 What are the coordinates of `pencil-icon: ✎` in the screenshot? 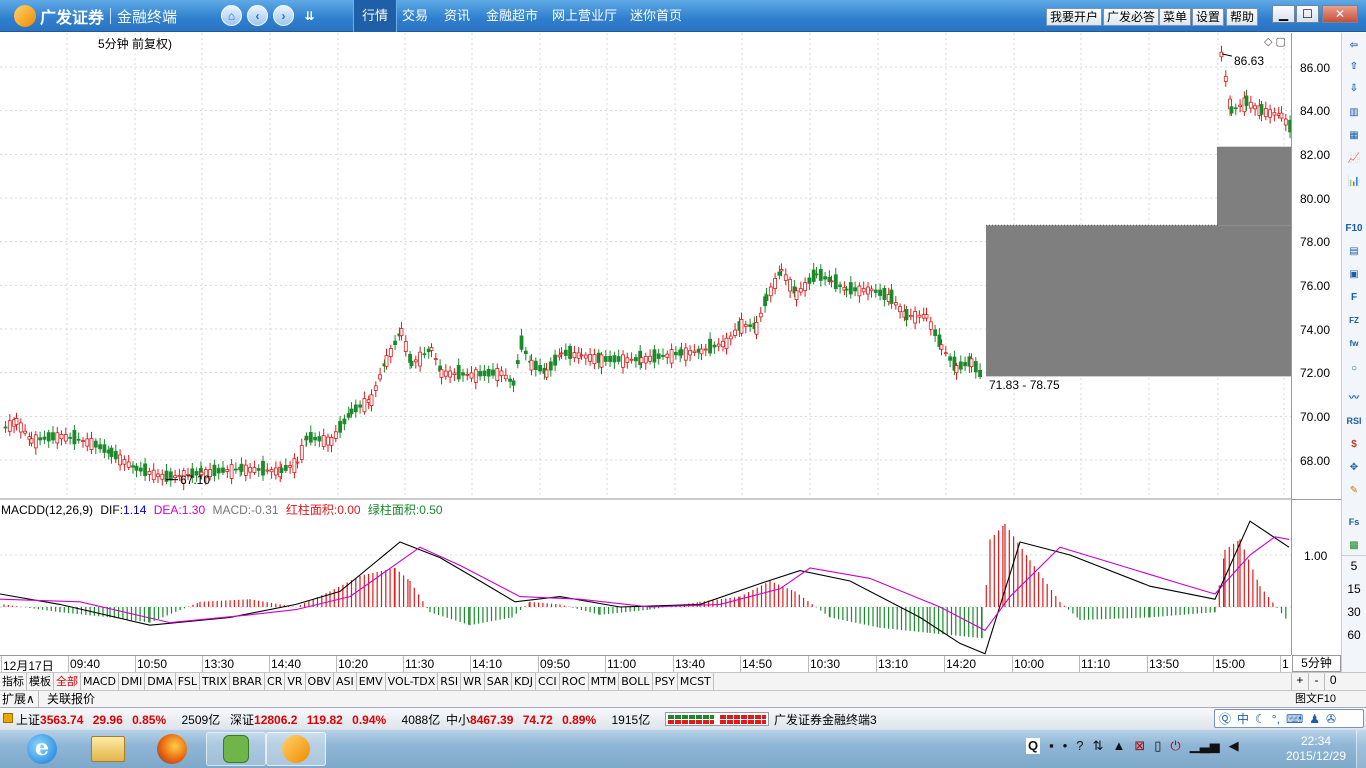 It's located at (1354, 490).